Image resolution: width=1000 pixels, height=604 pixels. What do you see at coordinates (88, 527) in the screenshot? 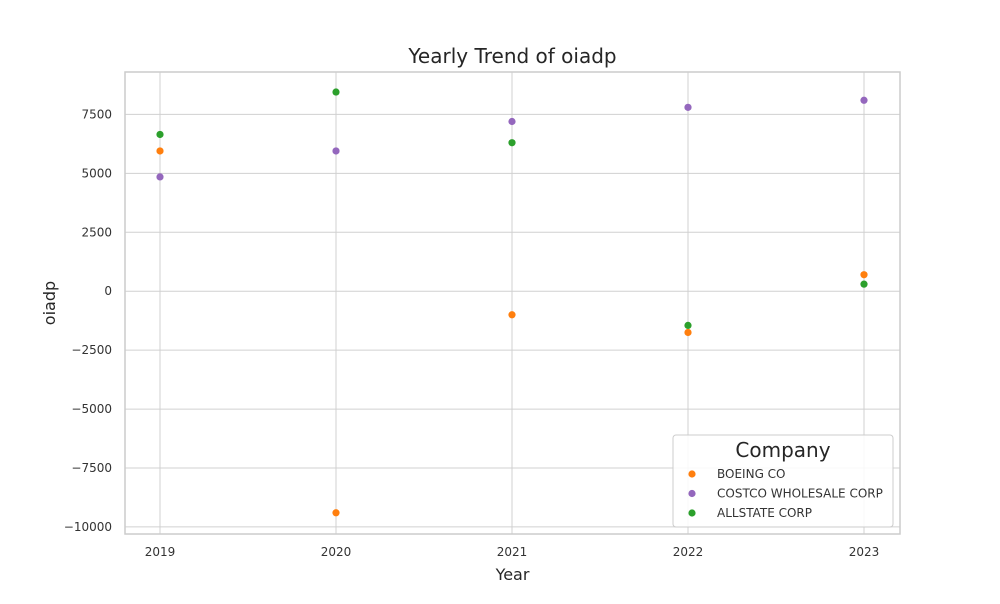
I see `y-tick-label: −10000` at bounding box center [88, 527].